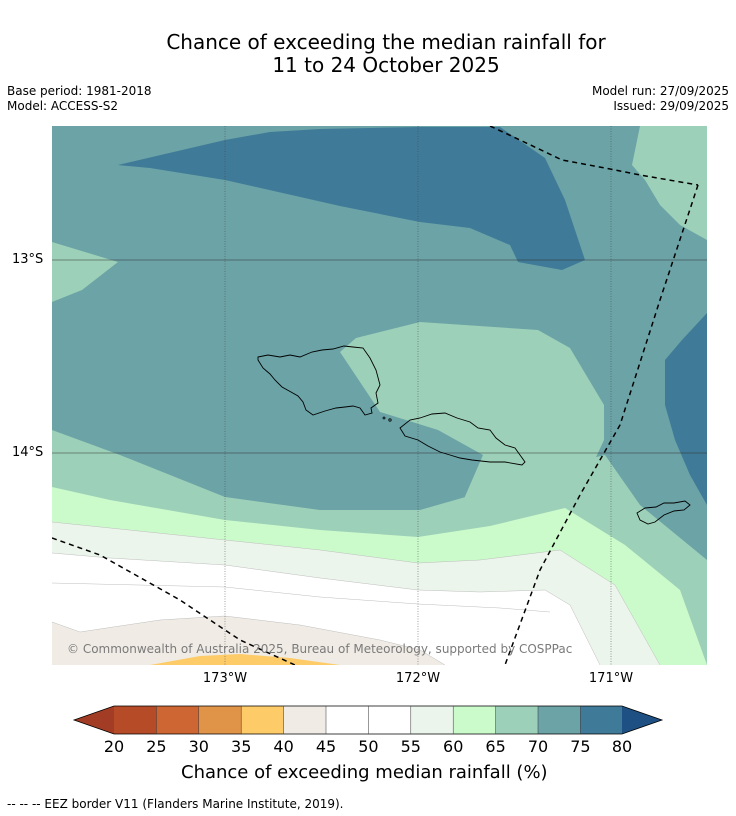  What do you see at coordinates (384, 418) in the screenshot?
I see `island-apolima` at bounding box center [384, 418].